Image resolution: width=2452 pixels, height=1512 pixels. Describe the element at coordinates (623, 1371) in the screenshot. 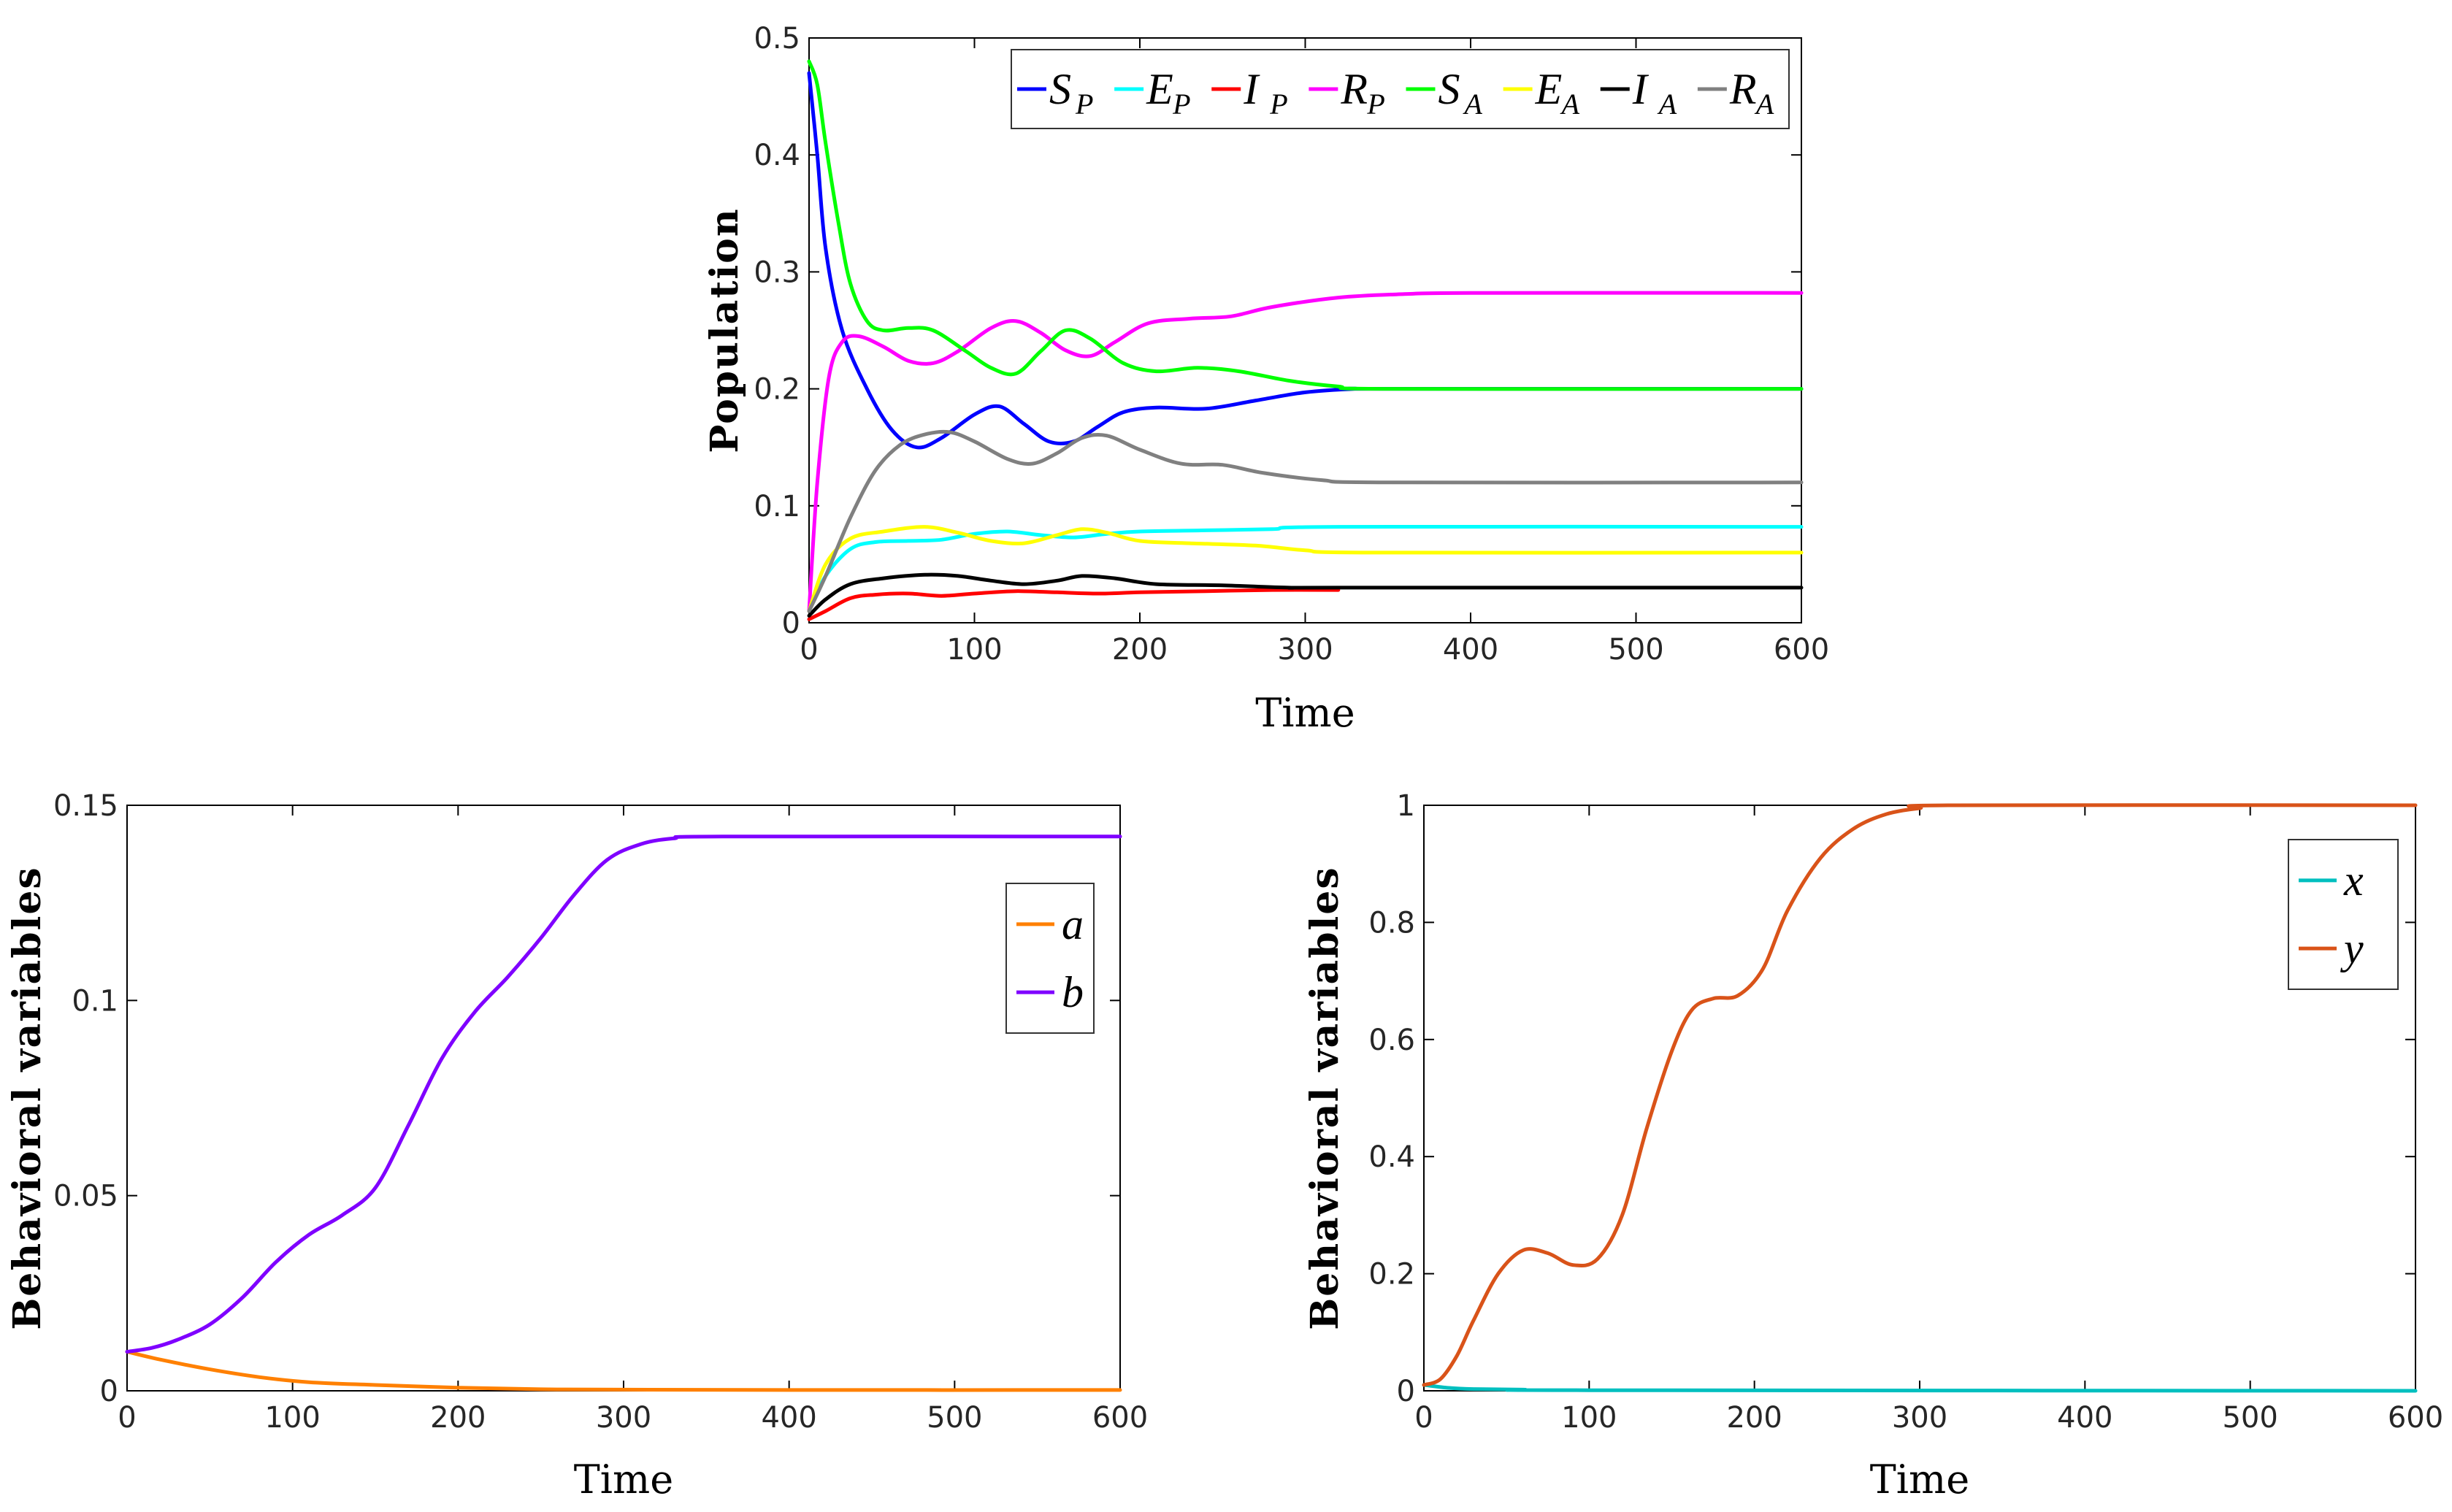

I see `series-line-a` at that location.